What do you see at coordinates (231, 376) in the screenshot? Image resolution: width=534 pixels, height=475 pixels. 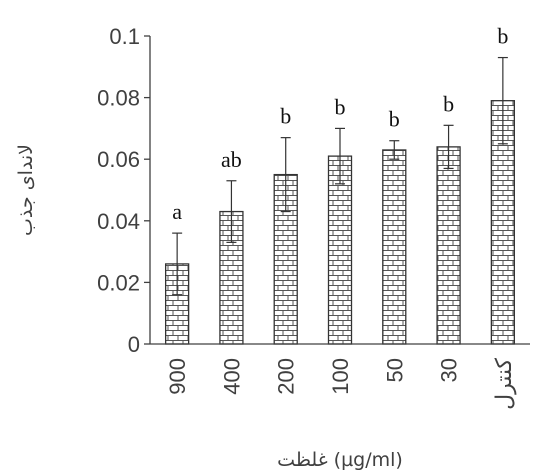 I see `x-tick-label: 400` at bounding box center [231, 376].